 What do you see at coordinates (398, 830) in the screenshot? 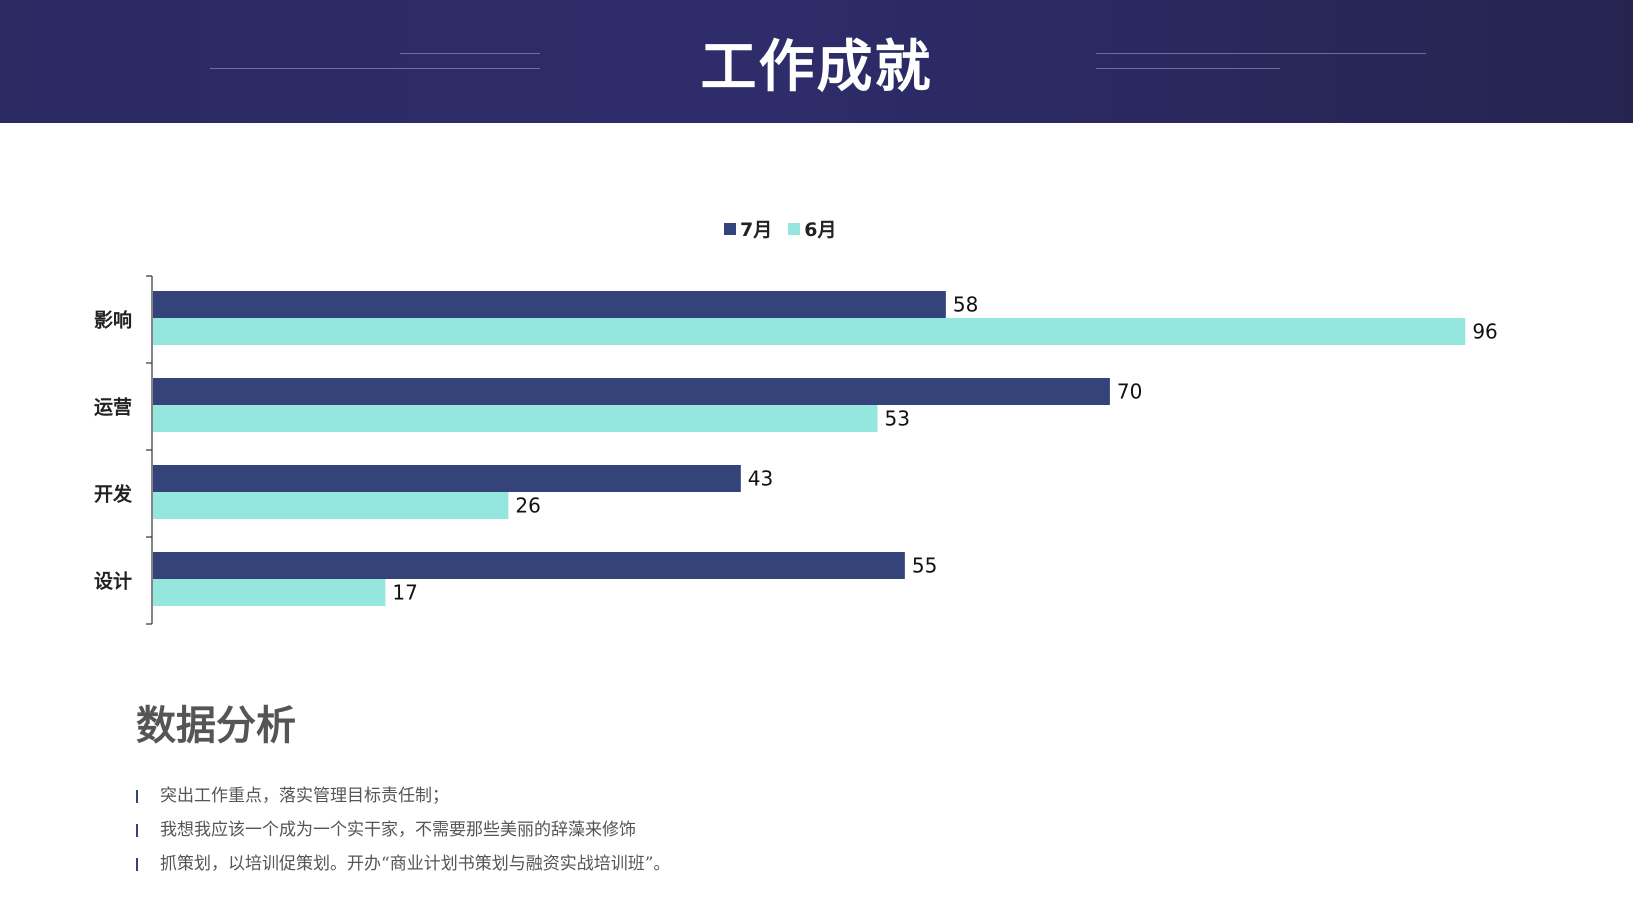
I see `bullet-text: 我想我应该一个成为一个实干家，不需要那些美丽的辞藻来修饰` at bounding box center [398, 830].